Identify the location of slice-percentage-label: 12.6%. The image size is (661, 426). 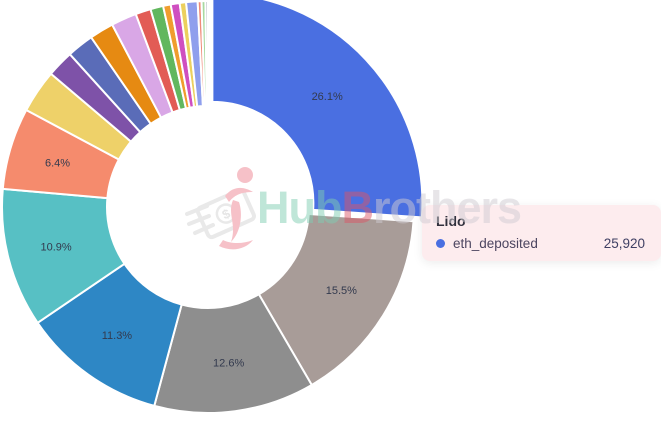
(228, 364).